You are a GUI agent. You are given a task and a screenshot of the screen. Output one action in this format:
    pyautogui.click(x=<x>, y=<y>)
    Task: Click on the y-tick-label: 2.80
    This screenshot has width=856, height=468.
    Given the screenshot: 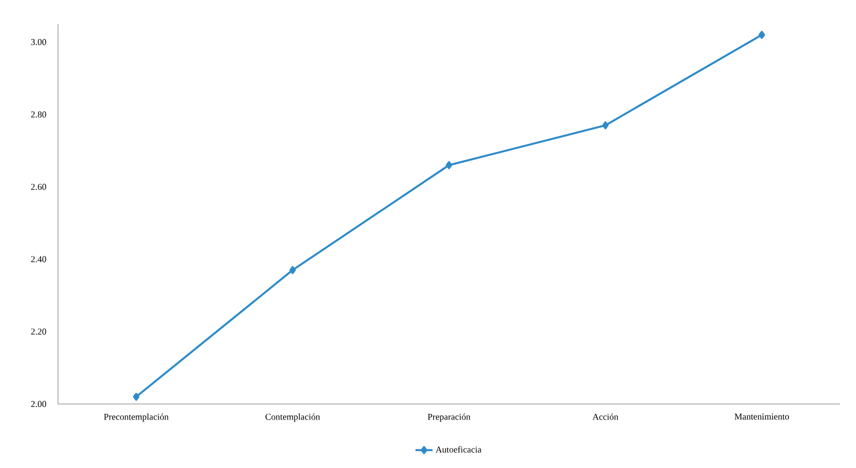 What is the action you would take?
    pyautogui.click(x=38, y=114)
    